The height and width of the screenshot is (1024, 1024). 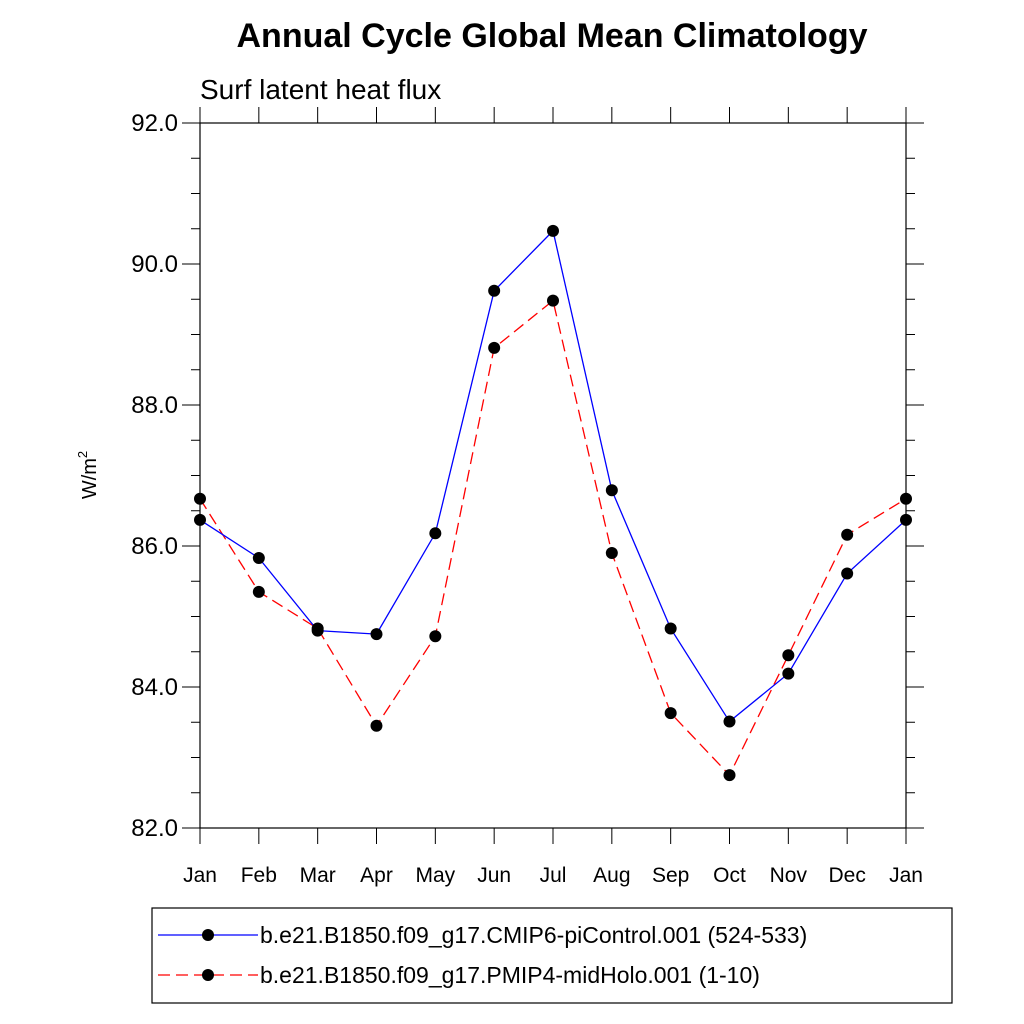 What do you see at coordinates (154, 264) in the screenshot?
I see `y-tick-label: 90.0` at bounding box center [154, 264].